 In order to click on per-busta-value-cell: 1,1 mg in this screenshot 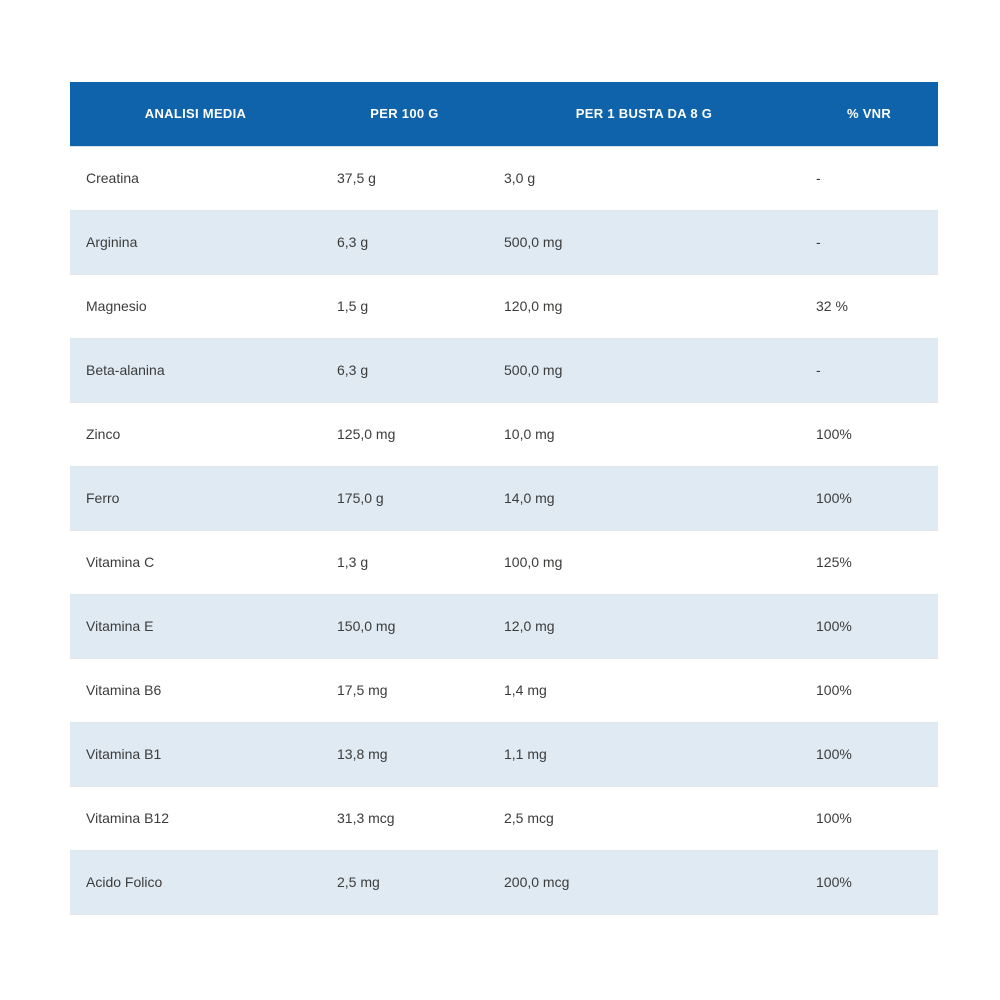, I will do `click(525, 754)`.